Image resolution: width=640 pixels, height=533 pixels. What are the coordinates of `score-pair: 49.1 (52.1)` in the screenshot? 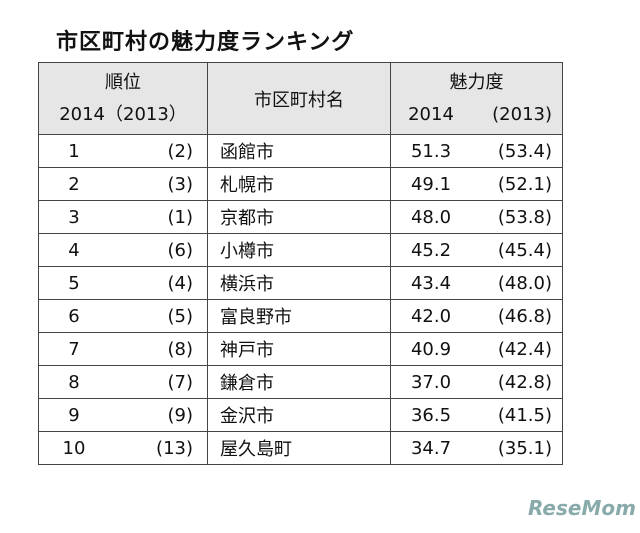 It's located at (476, 184).